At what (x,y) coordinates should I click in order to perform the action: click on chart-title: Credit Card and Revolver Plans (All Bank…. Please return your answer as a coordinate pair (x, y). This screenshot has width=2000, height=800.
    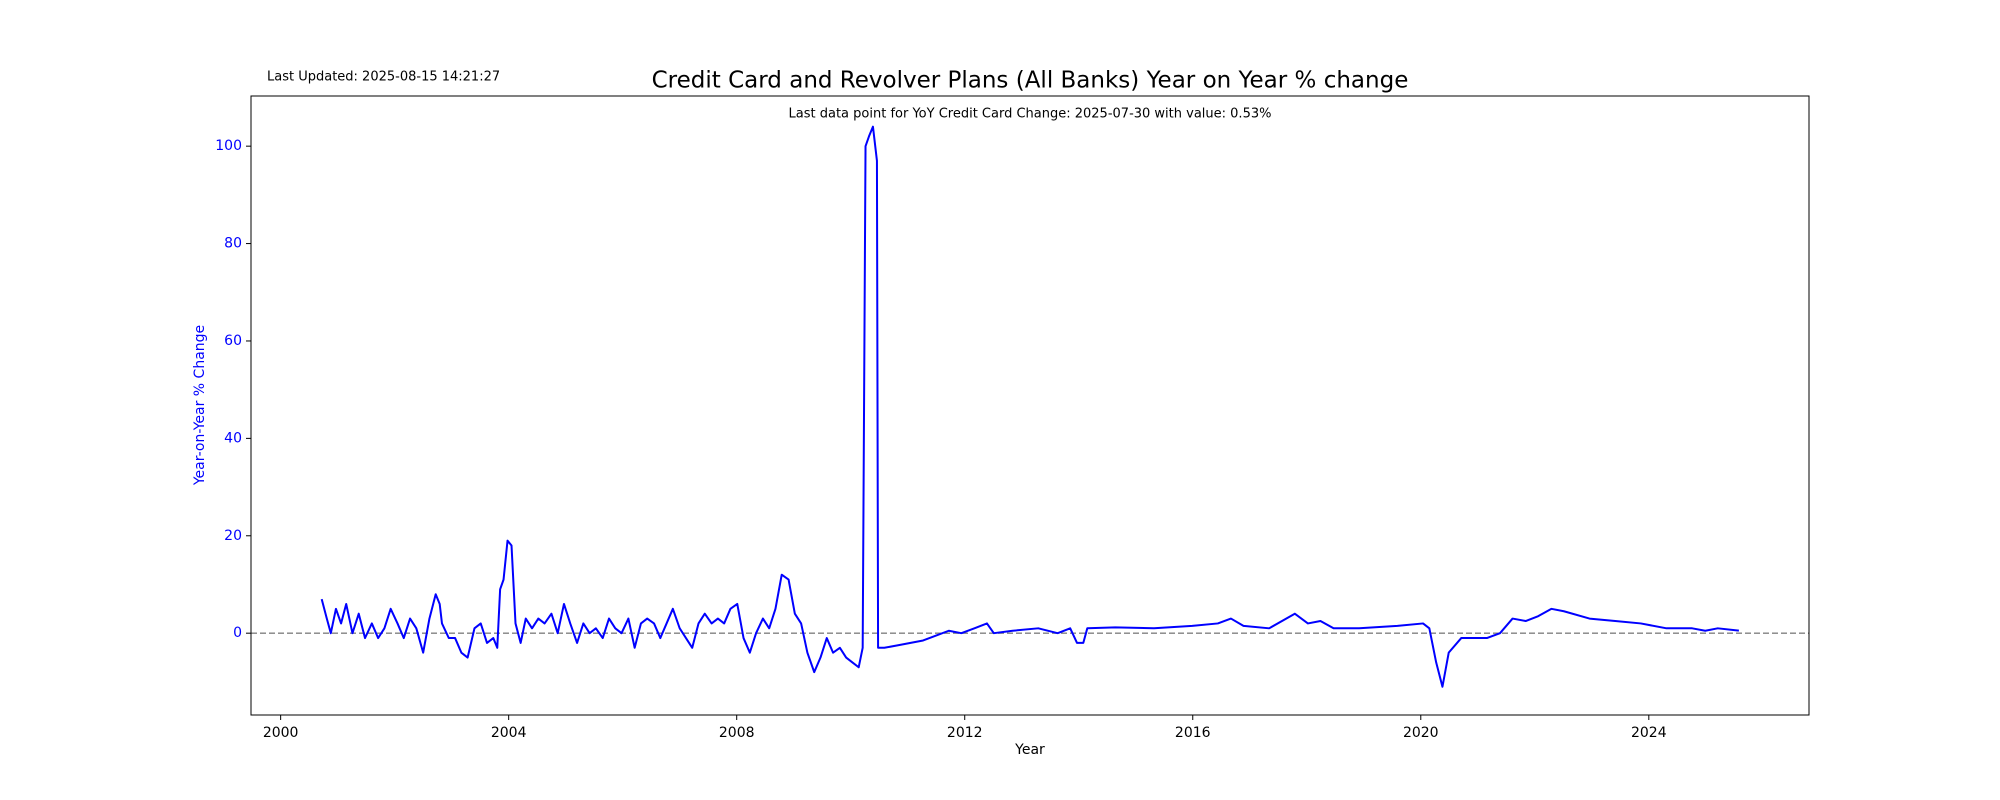
    Looking at the image, I should click on (1030, 81).